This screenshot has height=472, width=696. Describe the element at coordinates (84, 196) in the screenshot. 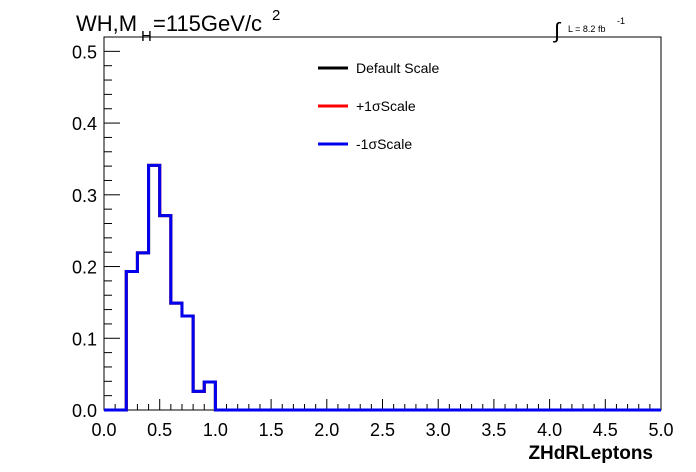

I see `y-tick-label: 0.3` at that location.